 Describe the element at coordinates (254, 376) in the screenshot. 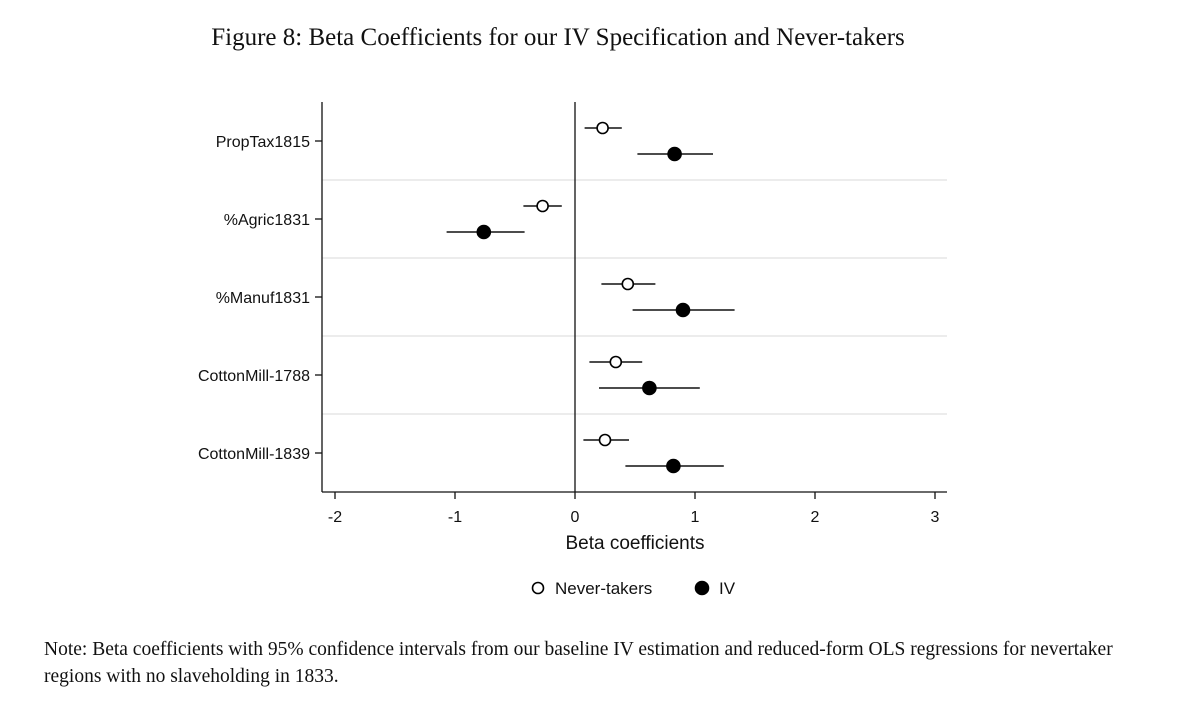

I see `category-label: CottonMill-1788` at that location.